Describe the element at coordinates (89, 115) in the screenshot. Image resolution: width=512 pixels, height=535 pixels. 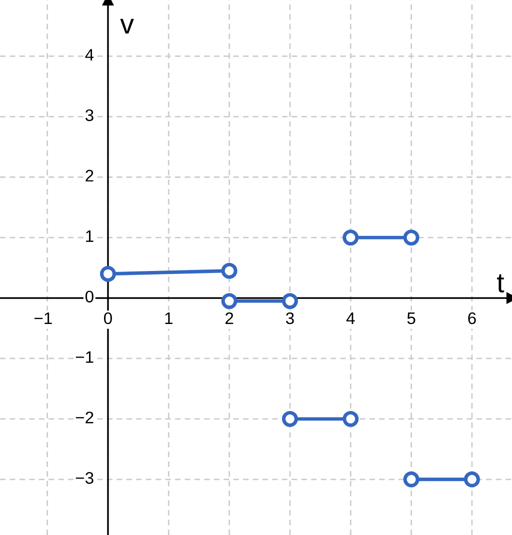
I see `y-tick-label: 3` at that location.